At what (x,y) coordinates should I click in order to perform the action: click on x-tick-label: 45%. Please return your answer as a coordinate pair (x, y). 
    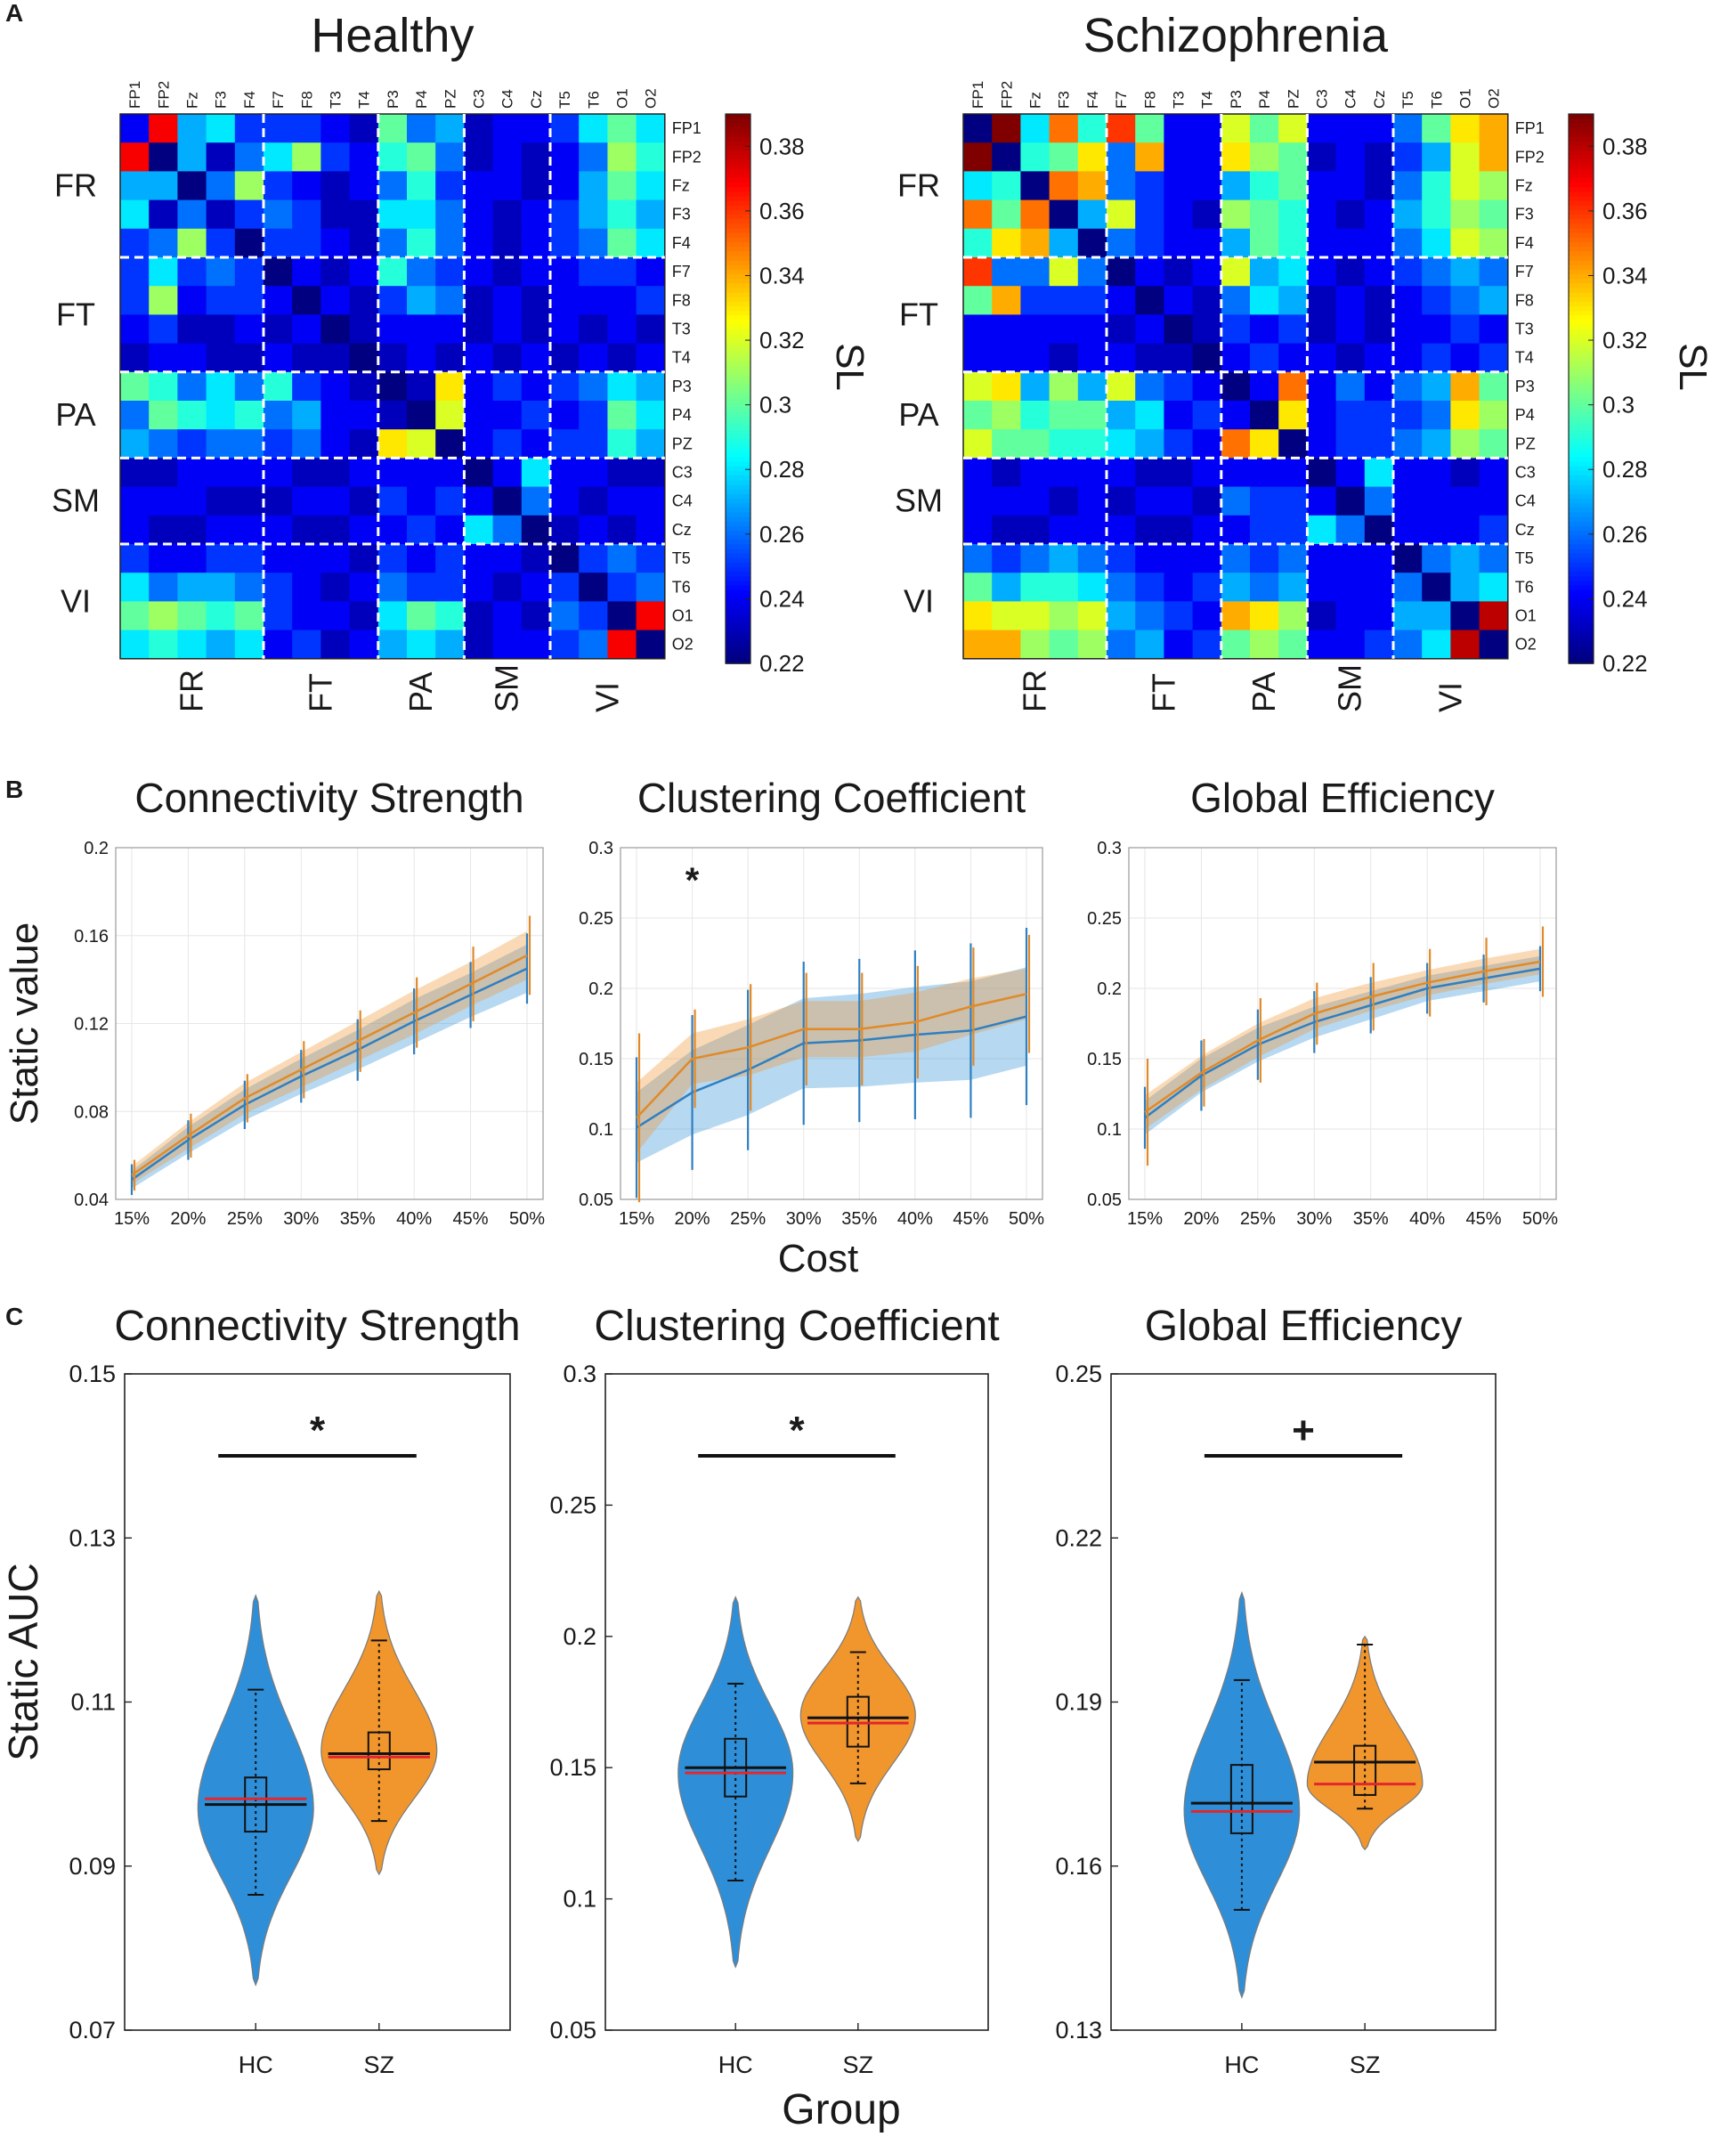
    Looking at the image, I should click on (971, 1219).